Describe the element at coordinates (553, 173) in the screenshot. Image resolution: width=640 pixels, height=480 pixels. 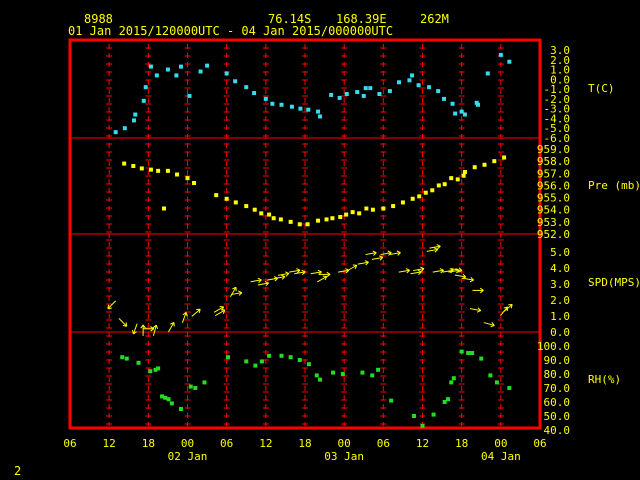
I see `y-tick-label: 957.0` at that location.